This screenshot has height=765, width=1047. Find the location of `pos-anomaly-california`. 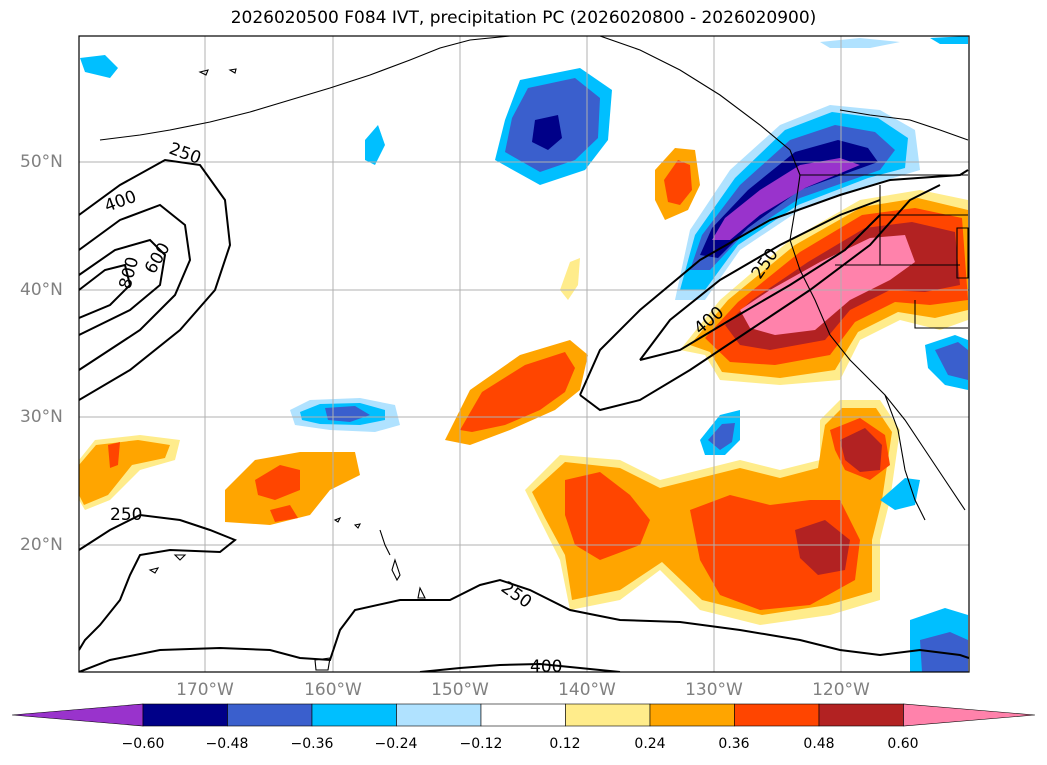

pos-anomaly-california is located at coordinates (824, 287).